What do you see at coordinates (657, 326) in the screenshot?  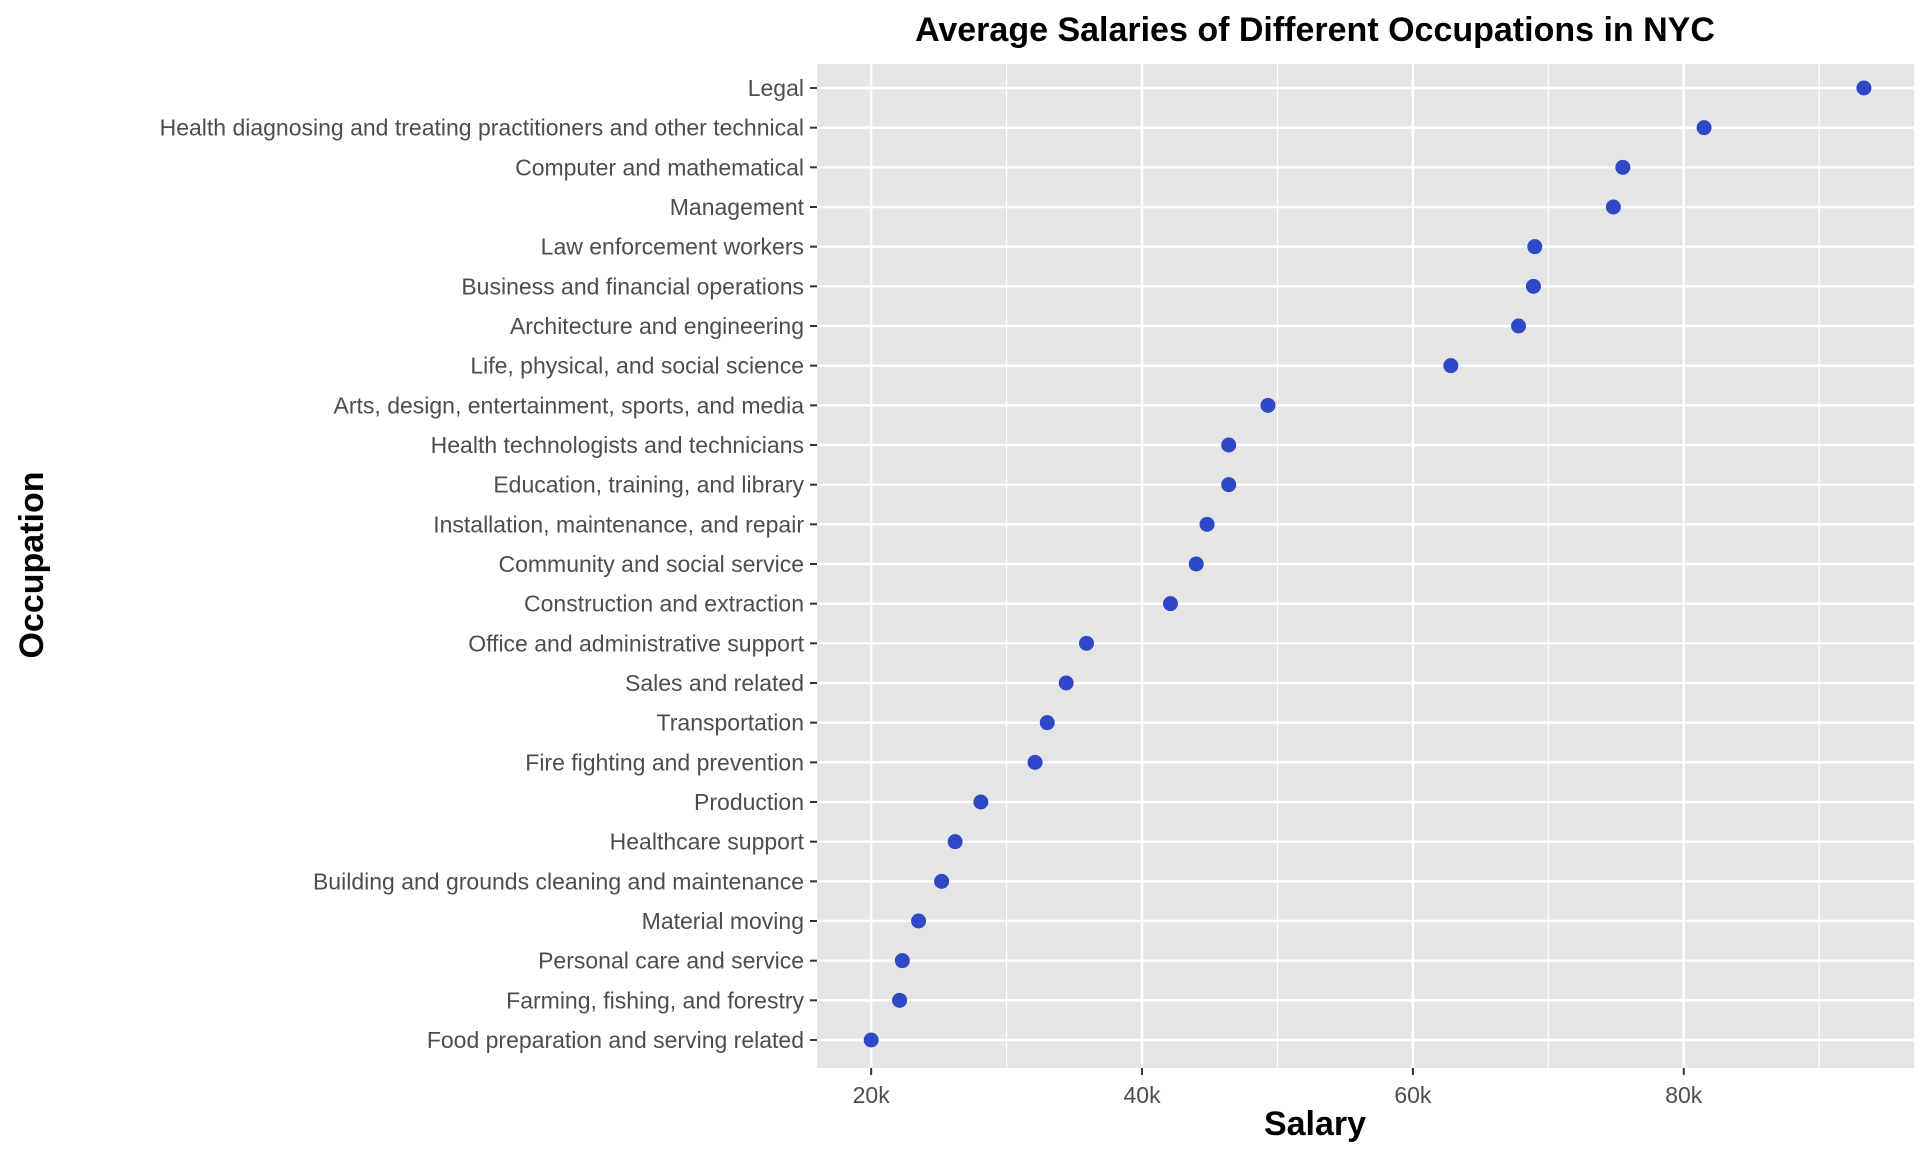 I see `y-tick-label: Architecture and engineering` at bounding box center [657, 326].